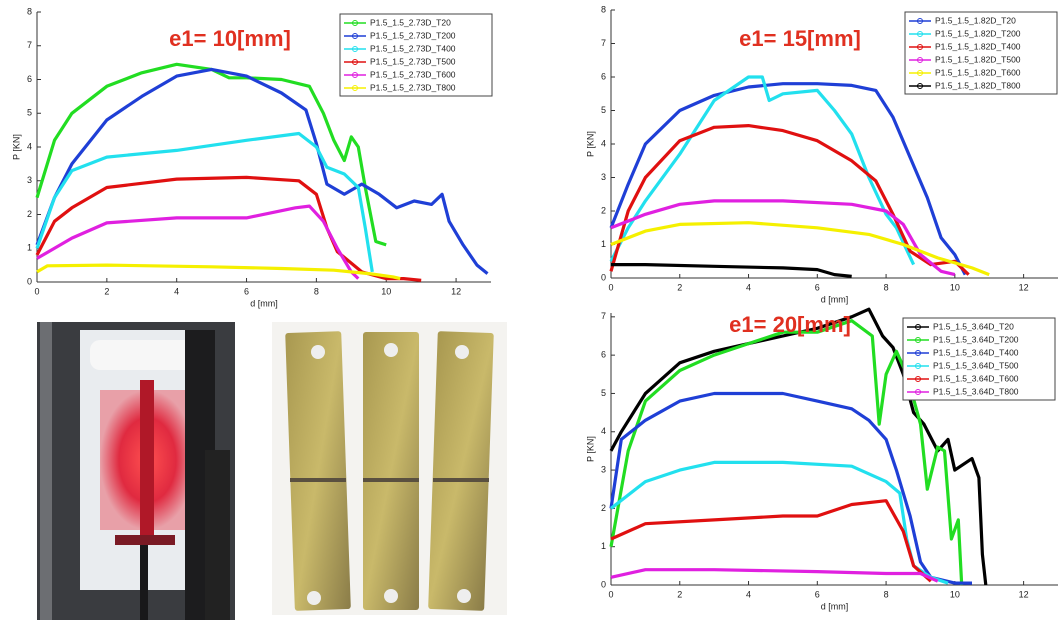  What do you see at coordinates (978, 33) in the screenshot?
I see `legend-label: P1.5_1.5_1.82D_T200` at bounding box center [978, 33].